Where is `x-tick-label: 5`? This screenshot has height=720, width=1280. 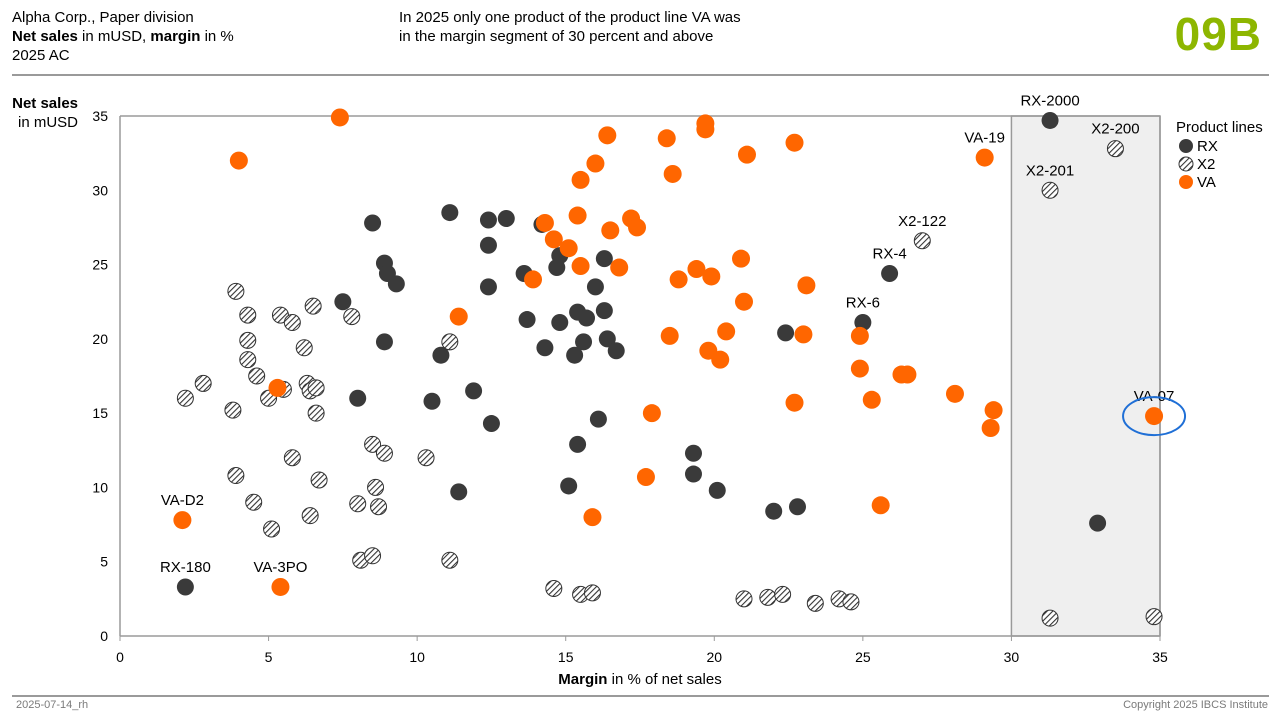 x-tick-label: 5 is located at coordinates (269, 657).